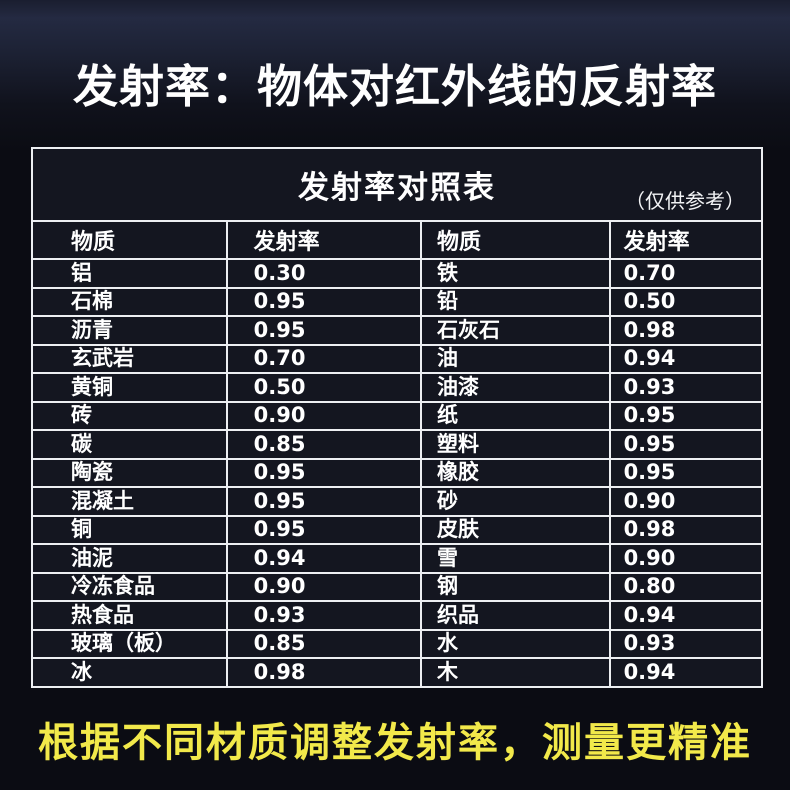 This screenshot has width=790, height=790. Describe the element at coordinates (515, 358) in the screenshot. I see `material-cell: 油` at that location.